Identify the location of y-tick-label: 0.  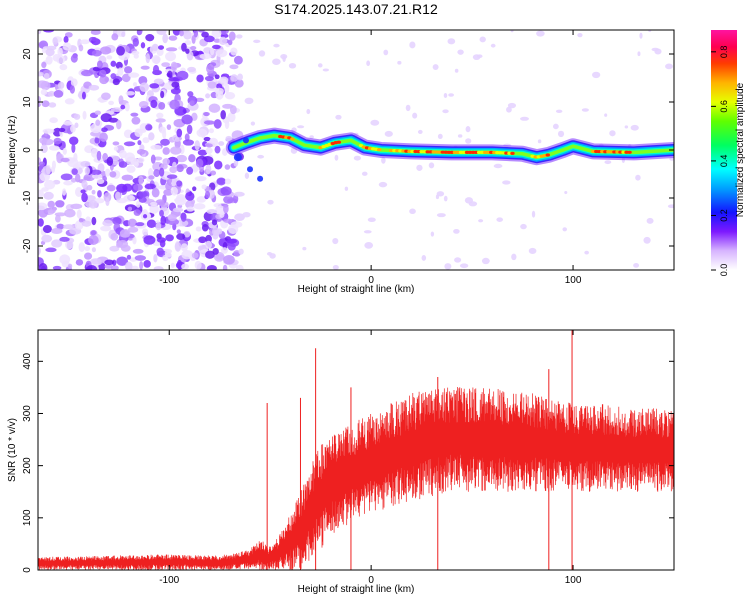
(27, 570).